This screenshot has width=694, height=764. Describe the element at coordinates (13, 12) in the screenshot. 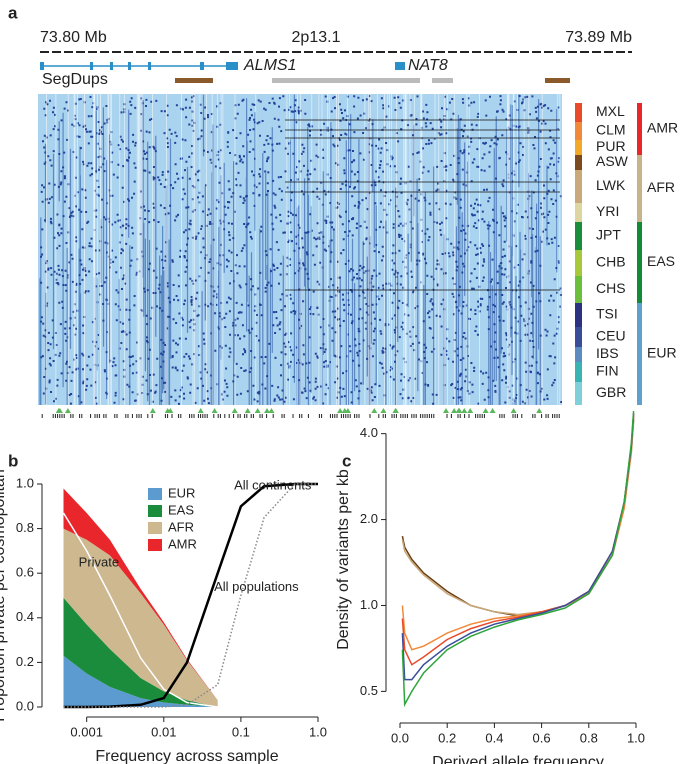

I see `panel-letter: a` at that location.